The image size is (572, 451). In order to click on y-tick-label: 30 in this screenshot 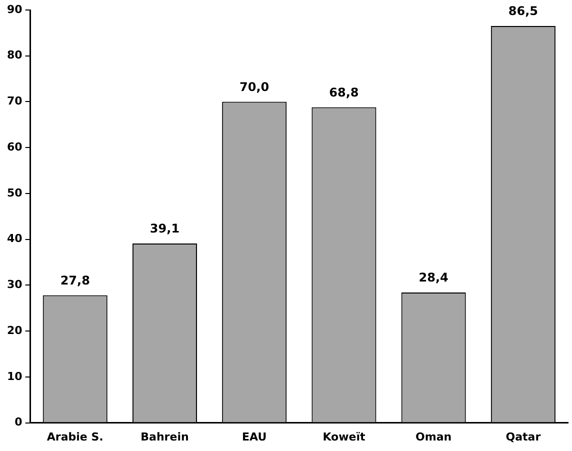, I will do `click(14, 285)`.